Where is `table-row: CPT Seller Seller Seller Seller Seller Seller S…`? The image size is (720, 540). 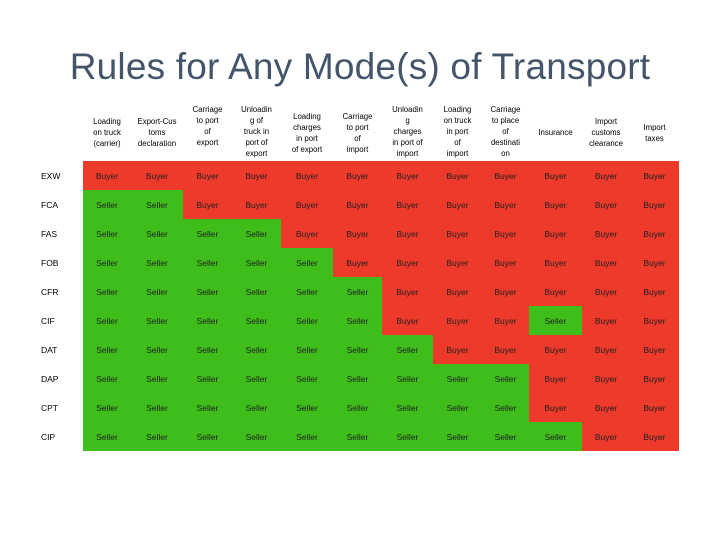 table-row: CPT Seller Seller Seller Seller Seller Seller S… is located at coordinates (360, 407).